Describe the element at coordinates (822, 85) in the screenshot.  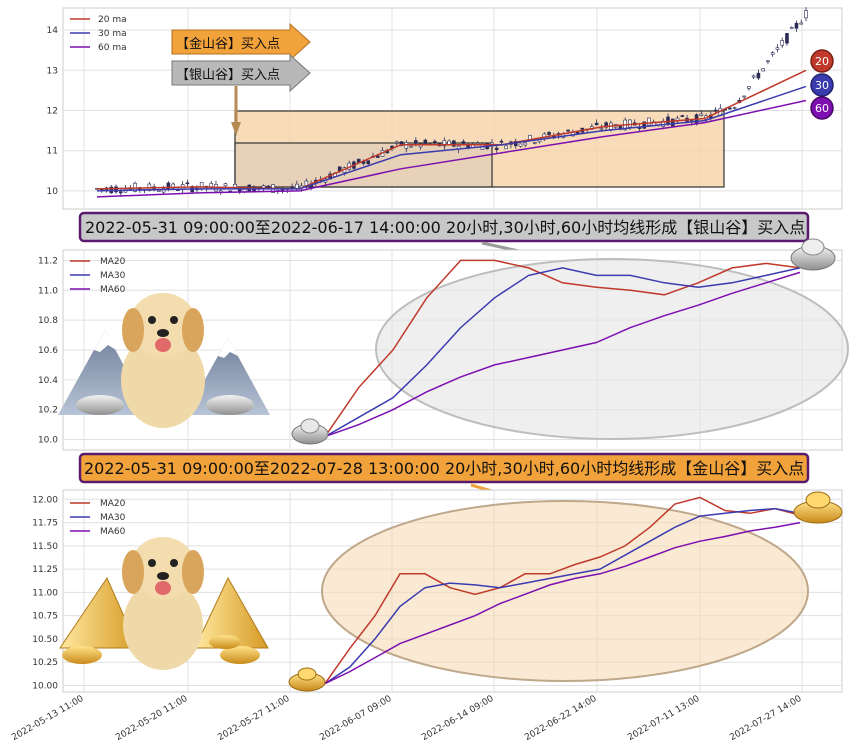
I see `svg-text: 30` at that location.